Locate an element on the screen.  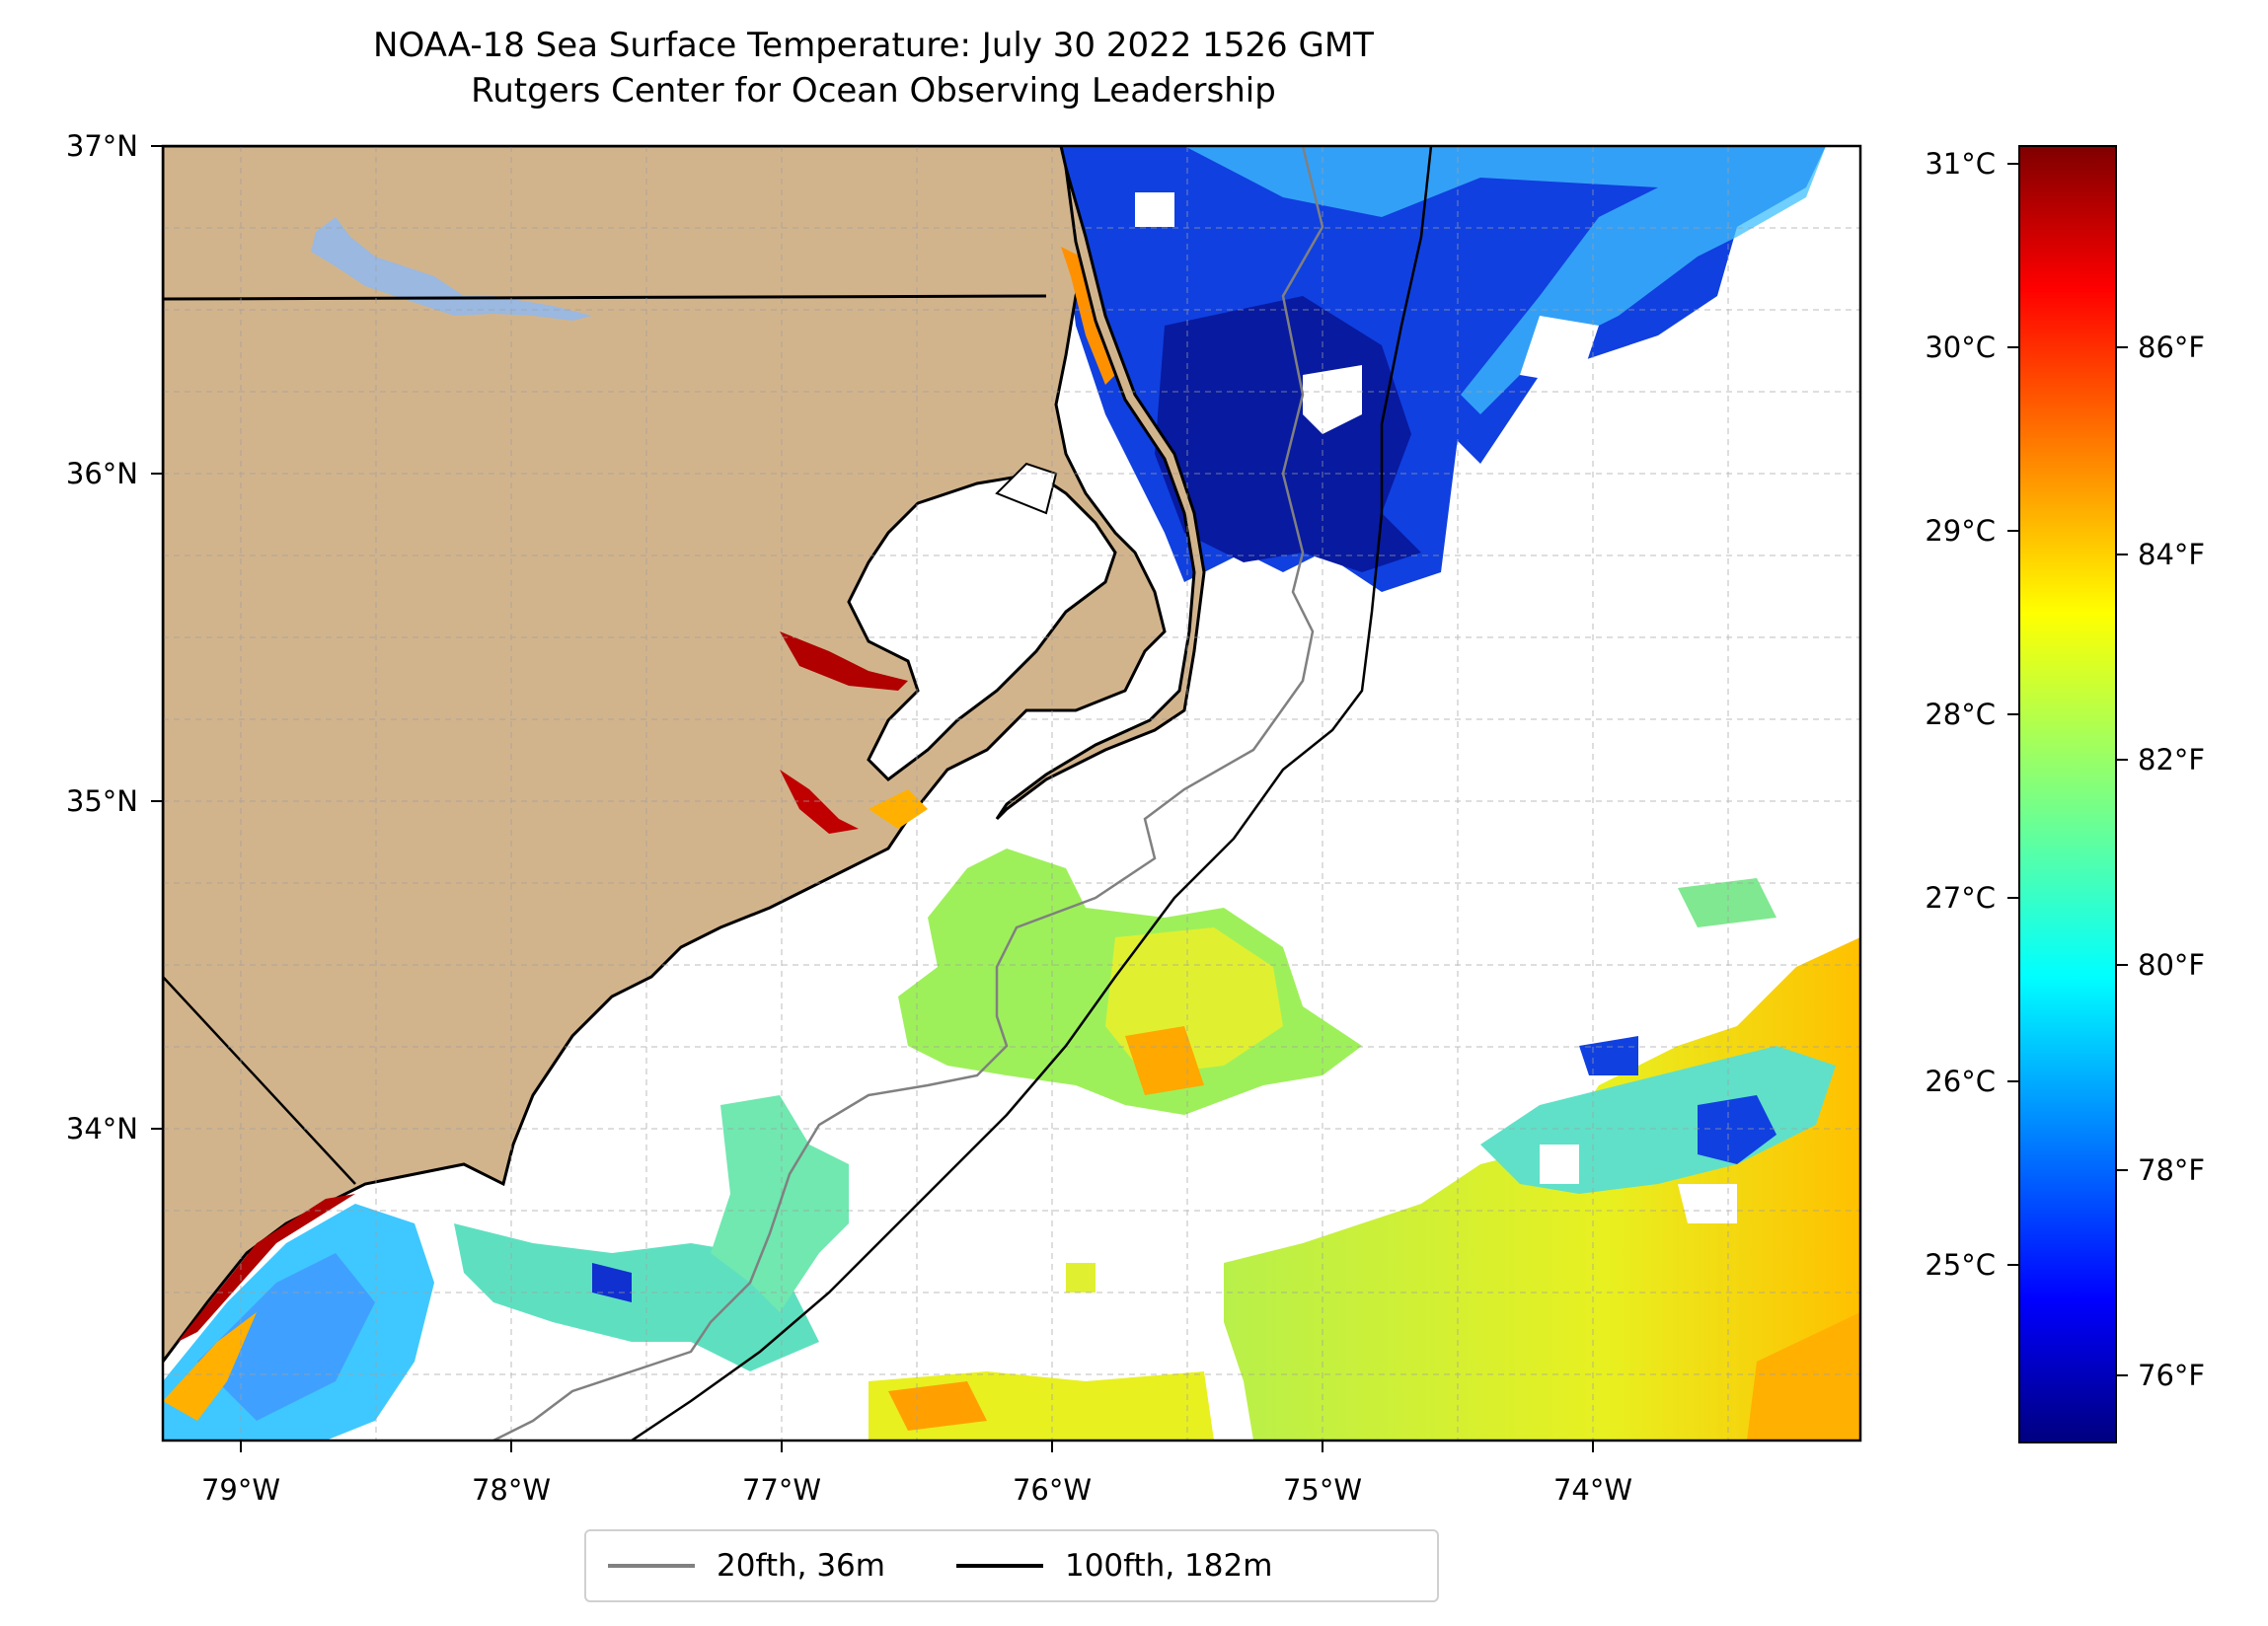
legend-label: 100fth, 182m is located at coordinates (1168, 1566).